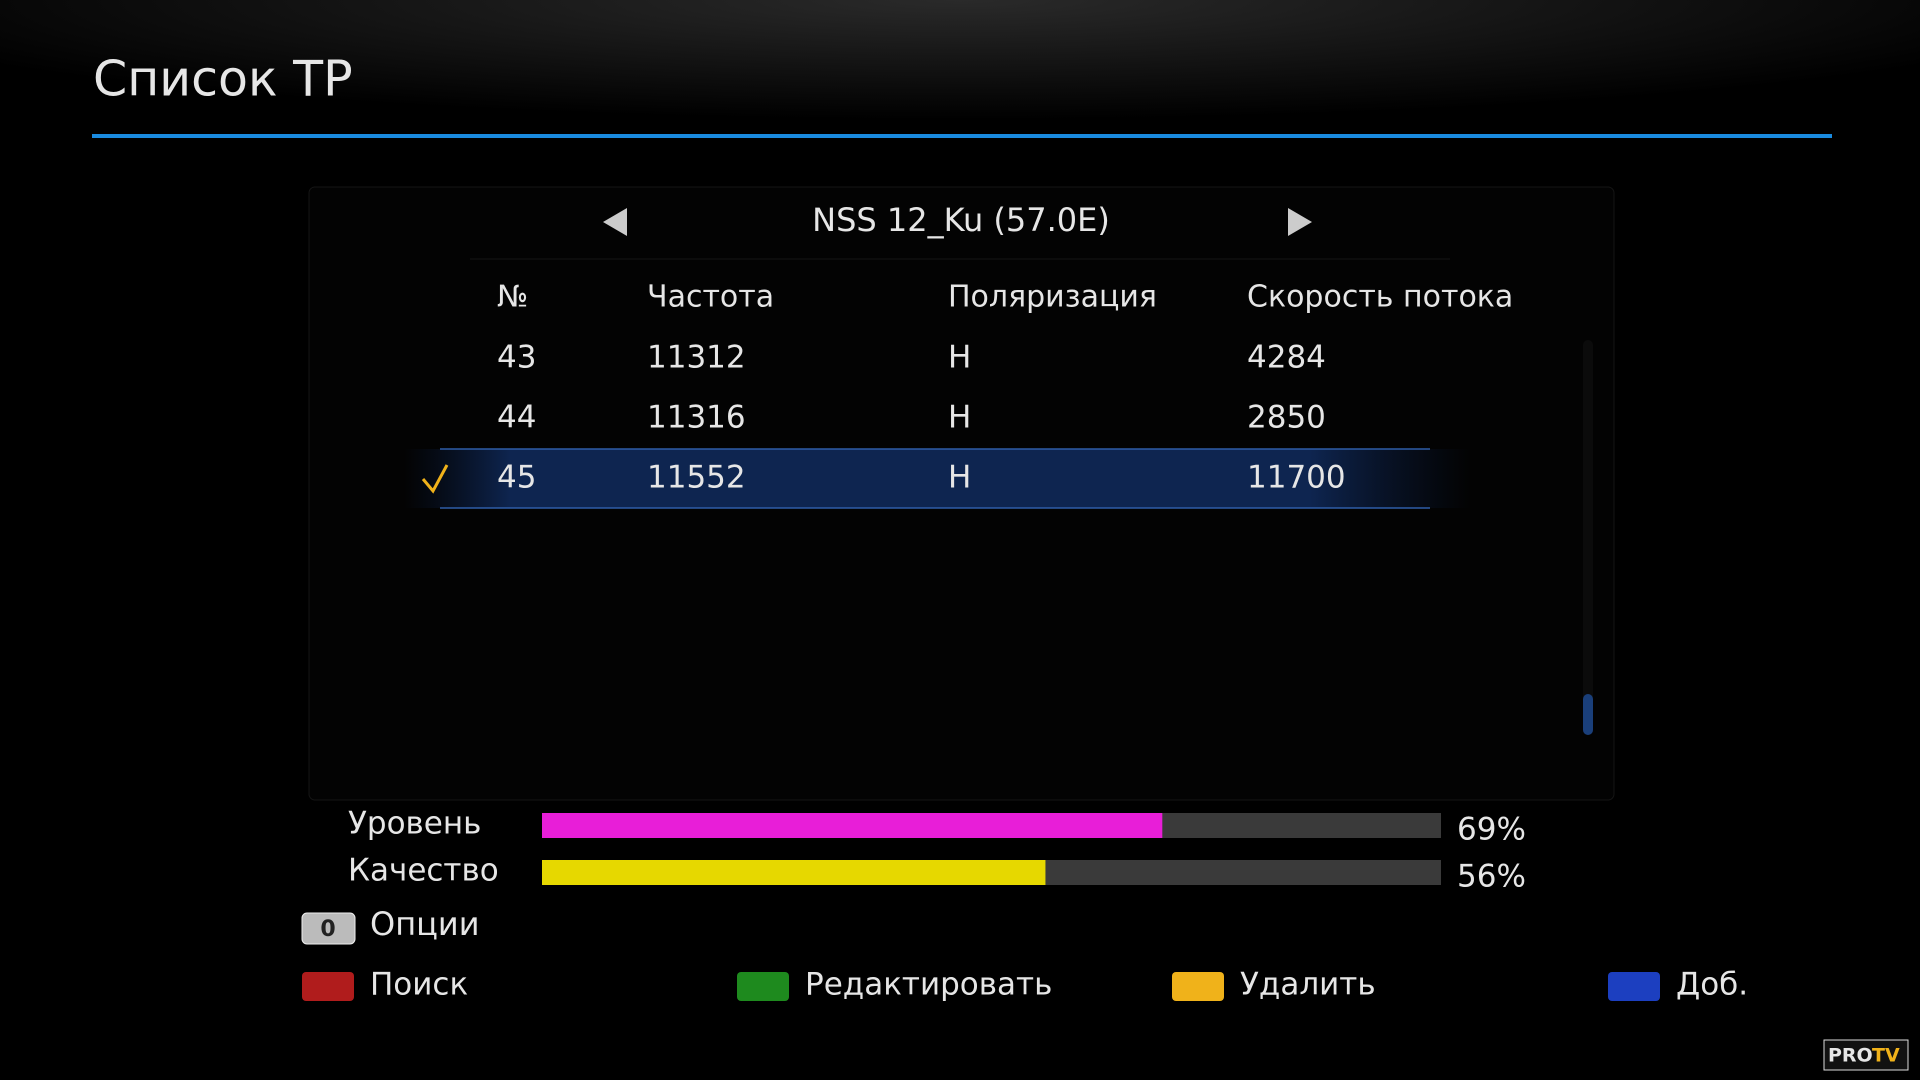 The height and width of the screenshot is (1080, 1920). I want to click on button-label: Удалить, so click(1308, 985).